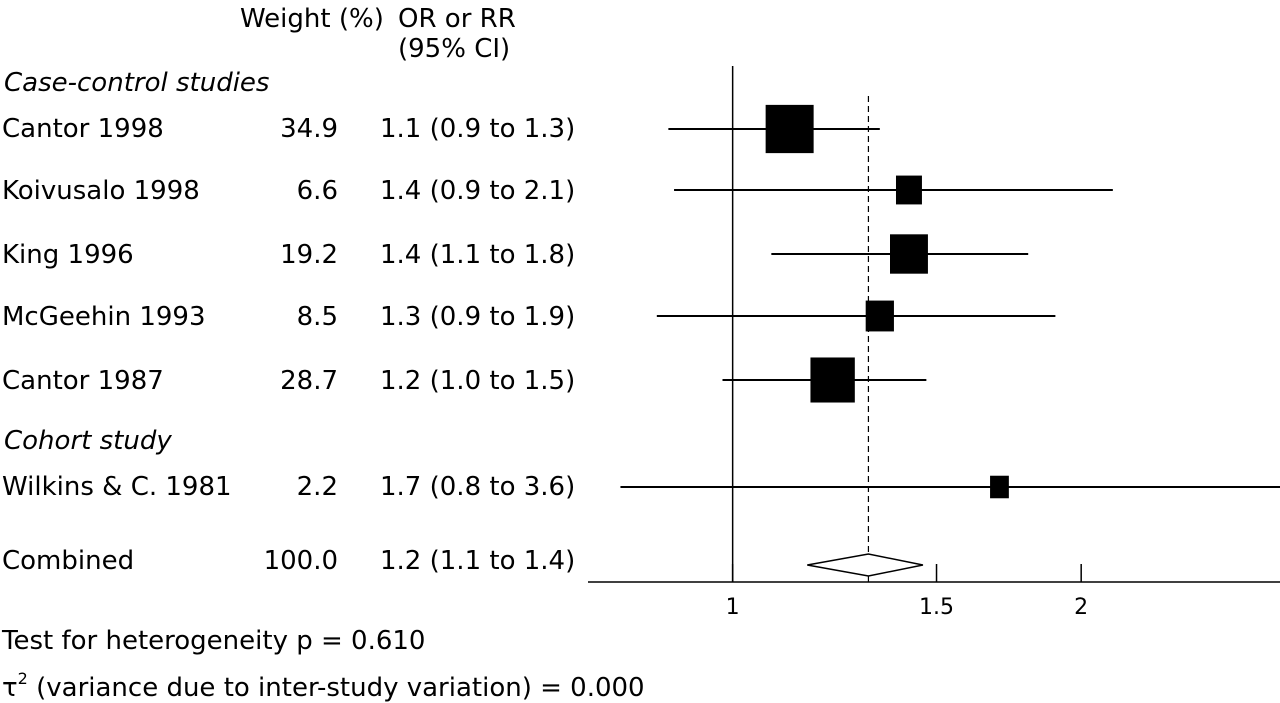 This screenshot has width=1280, height=703. What do you see at coordinates (312, 19) in the screenshot?
I see `weight-header: Weight (%)` at bounding box center [312, 19].